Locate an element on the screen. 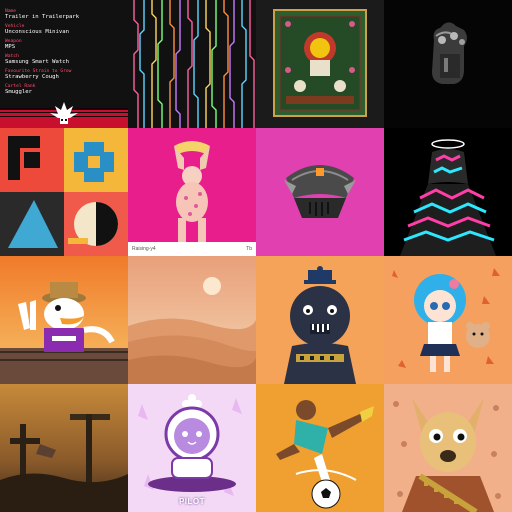 This screenshot has width=512, height=512. robot-helmet-tile is located at coordinates (320, 192).